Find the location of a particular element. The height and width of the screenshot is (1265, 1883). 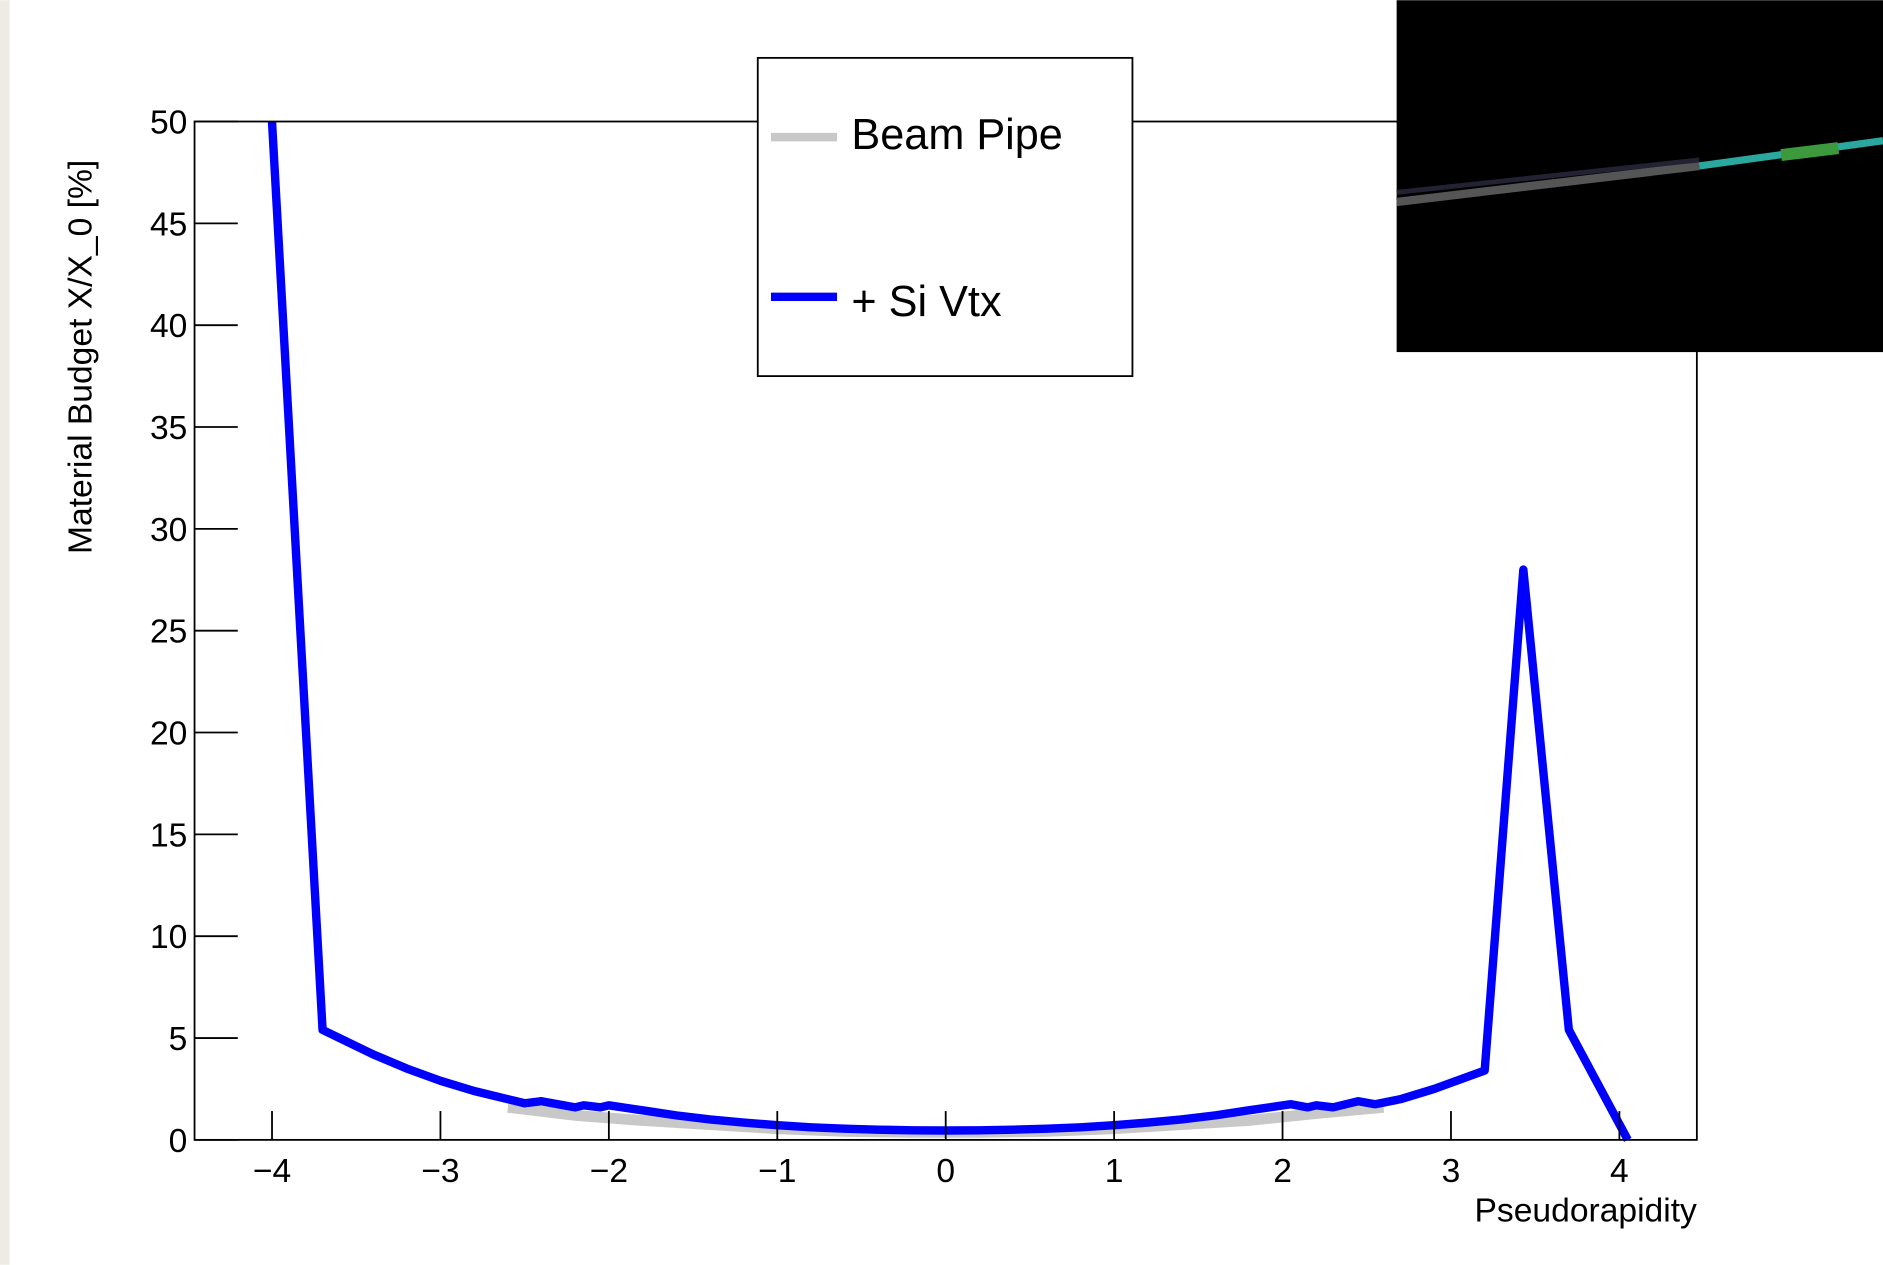

y-tick-label: 45 is located at coordinates (168, 224).